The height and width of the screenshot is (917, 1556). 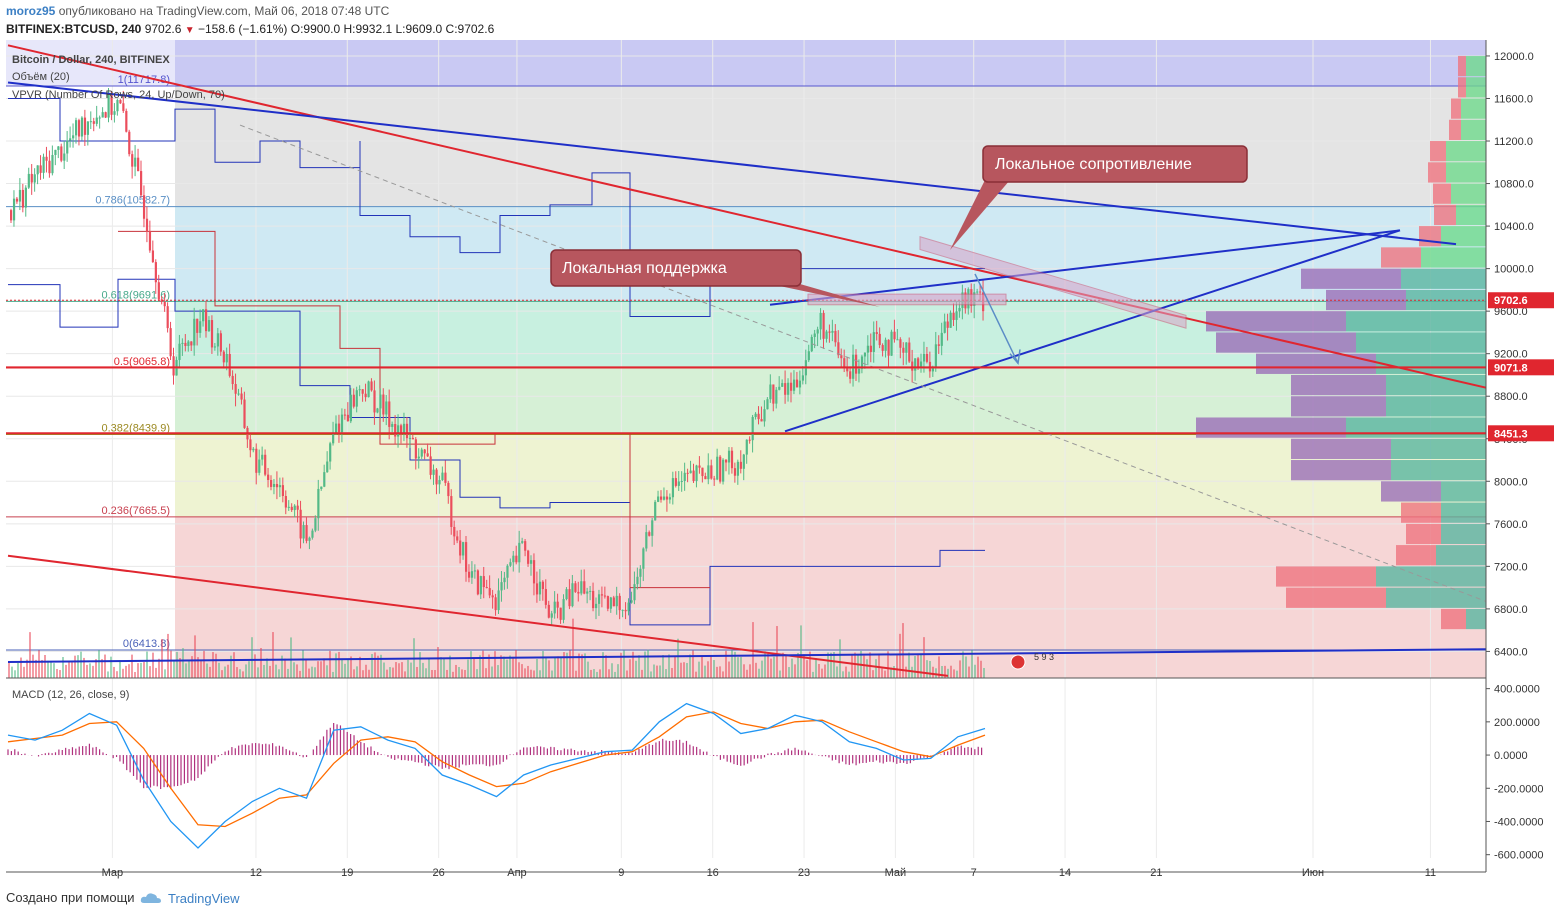 I want to click on chart-title: Bitcoin / Dollar, 240, BITFINEX, so click(x=91, y=60).